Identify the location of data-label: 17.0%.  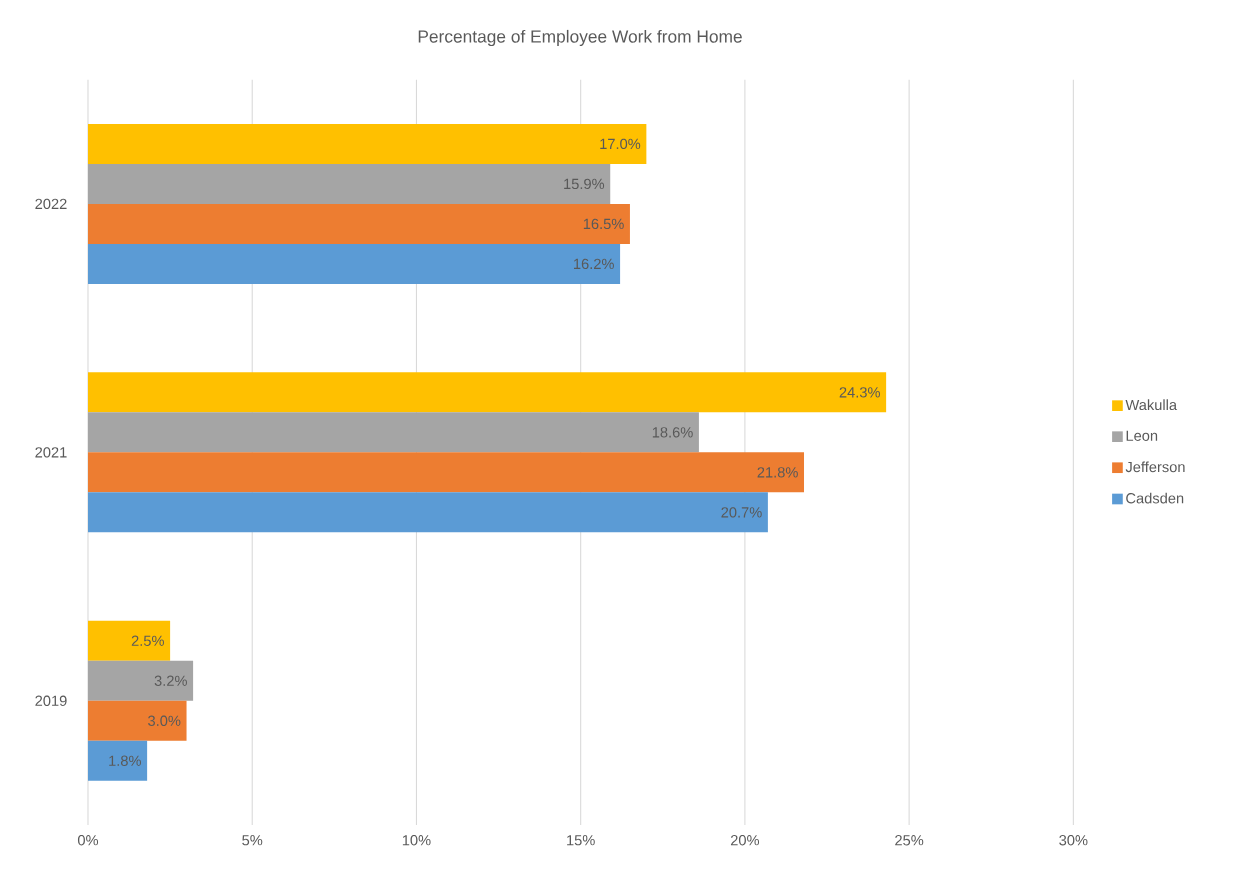
(620, 144).